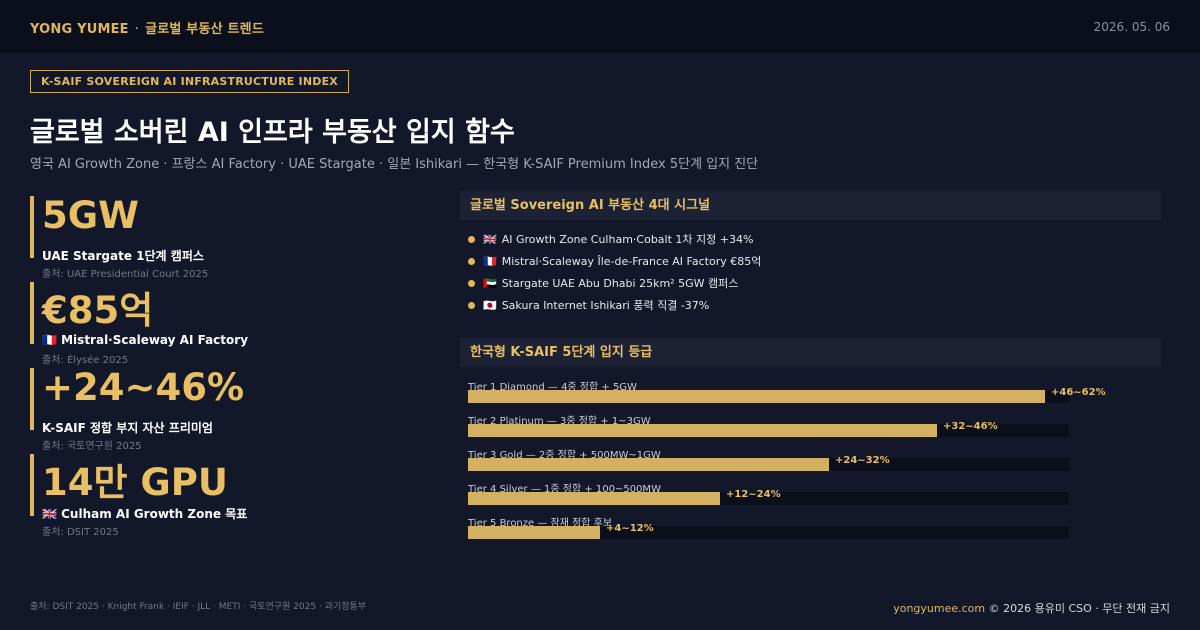  What do you see at coordinates (92, 446) in the screenshot?
I see `kpi-source: 출처: 국토연구원 2025` at bounding box center [92, 446].